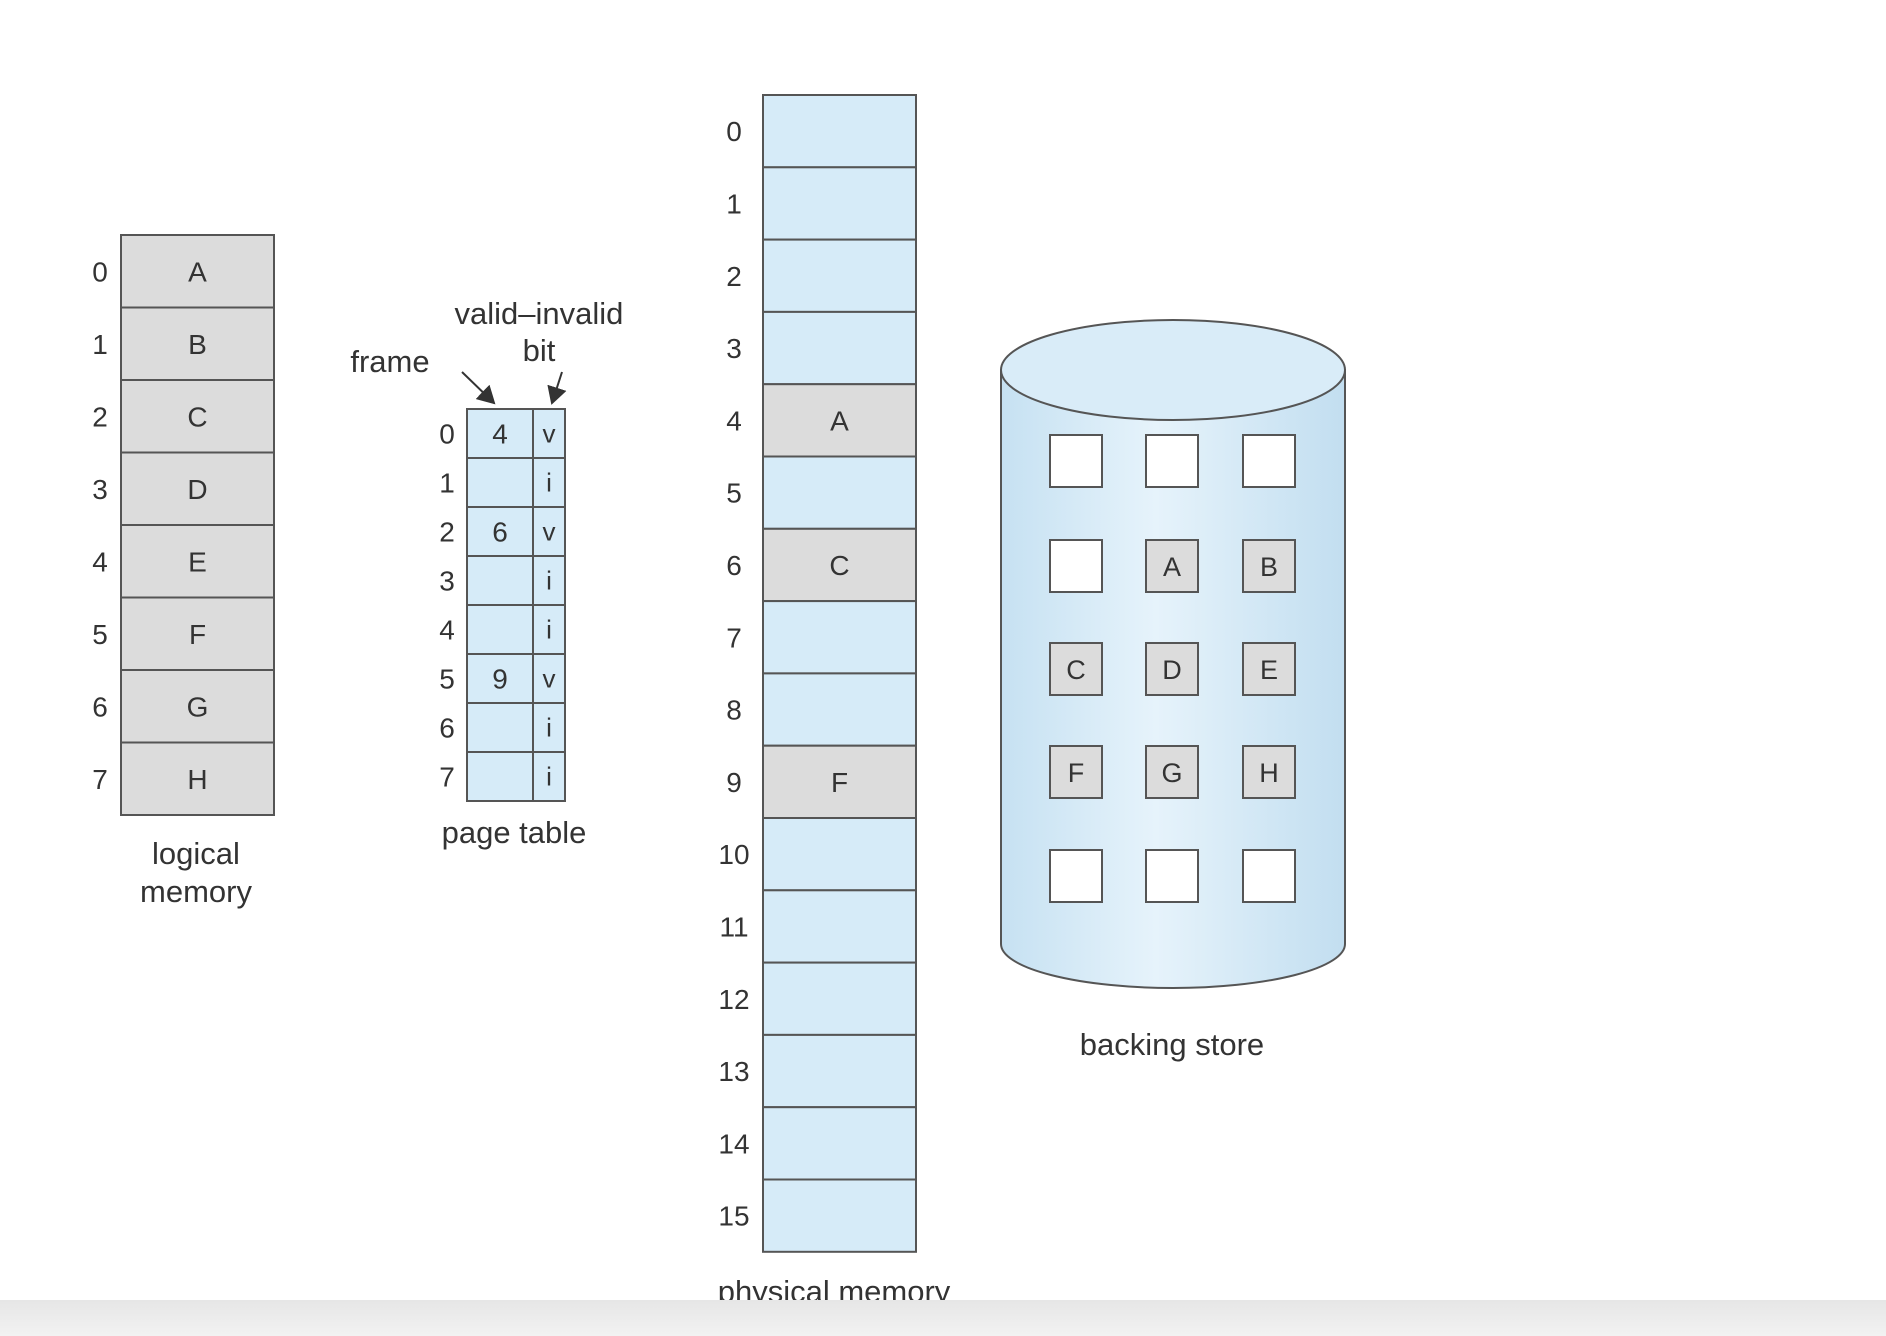 This screenshot has height=1336, width=1886. Describe the element at coordinates (733, 1216) in the screenshot. I see `physical-frame-index: 15` at that location.